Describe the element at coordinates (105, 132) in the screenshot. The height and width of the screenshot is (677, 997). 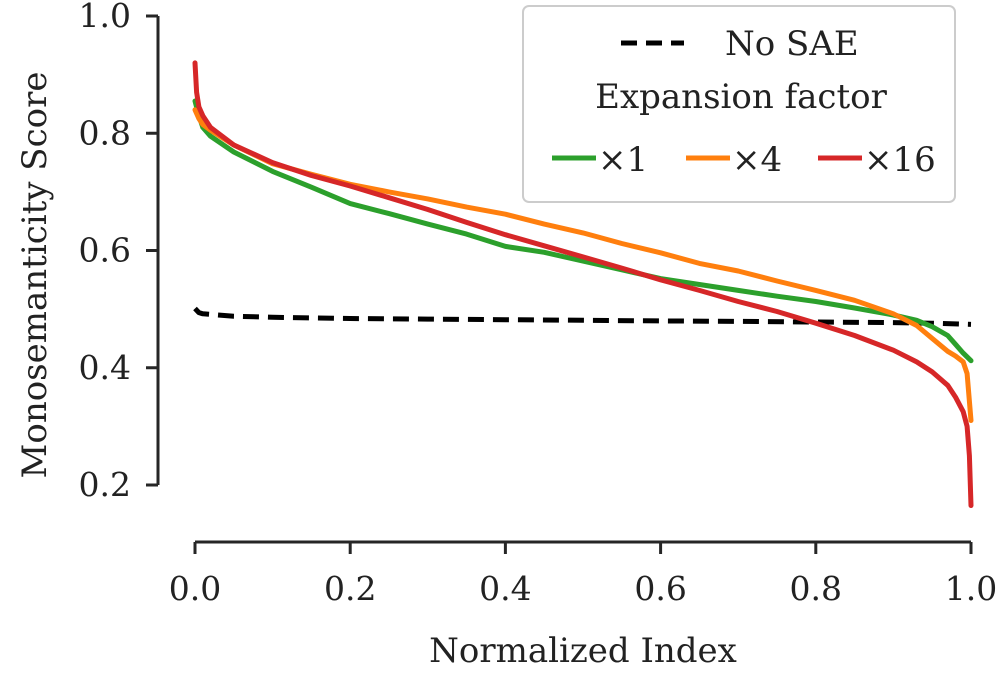
I see `y-tick-label: 0.8` at that location.